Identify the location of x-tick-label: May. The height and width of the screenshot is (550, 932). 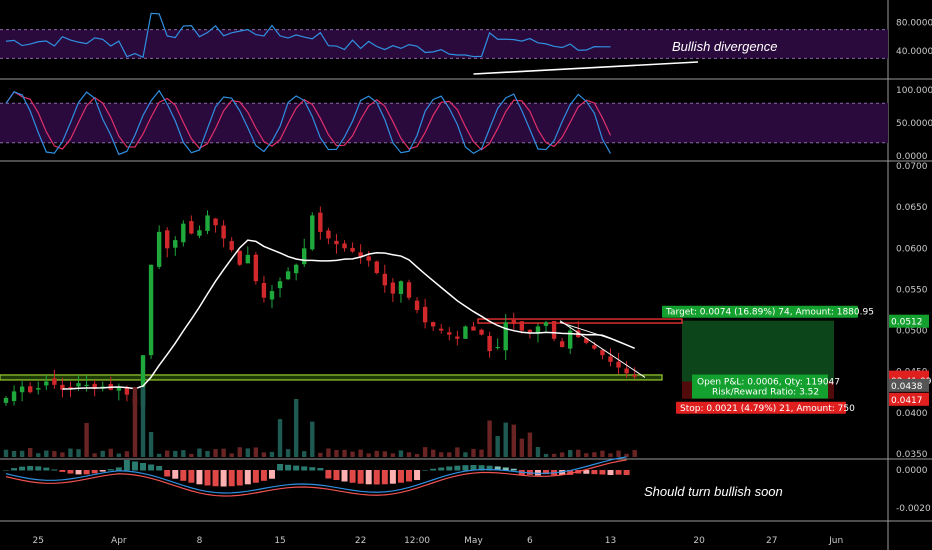
(473, 541).